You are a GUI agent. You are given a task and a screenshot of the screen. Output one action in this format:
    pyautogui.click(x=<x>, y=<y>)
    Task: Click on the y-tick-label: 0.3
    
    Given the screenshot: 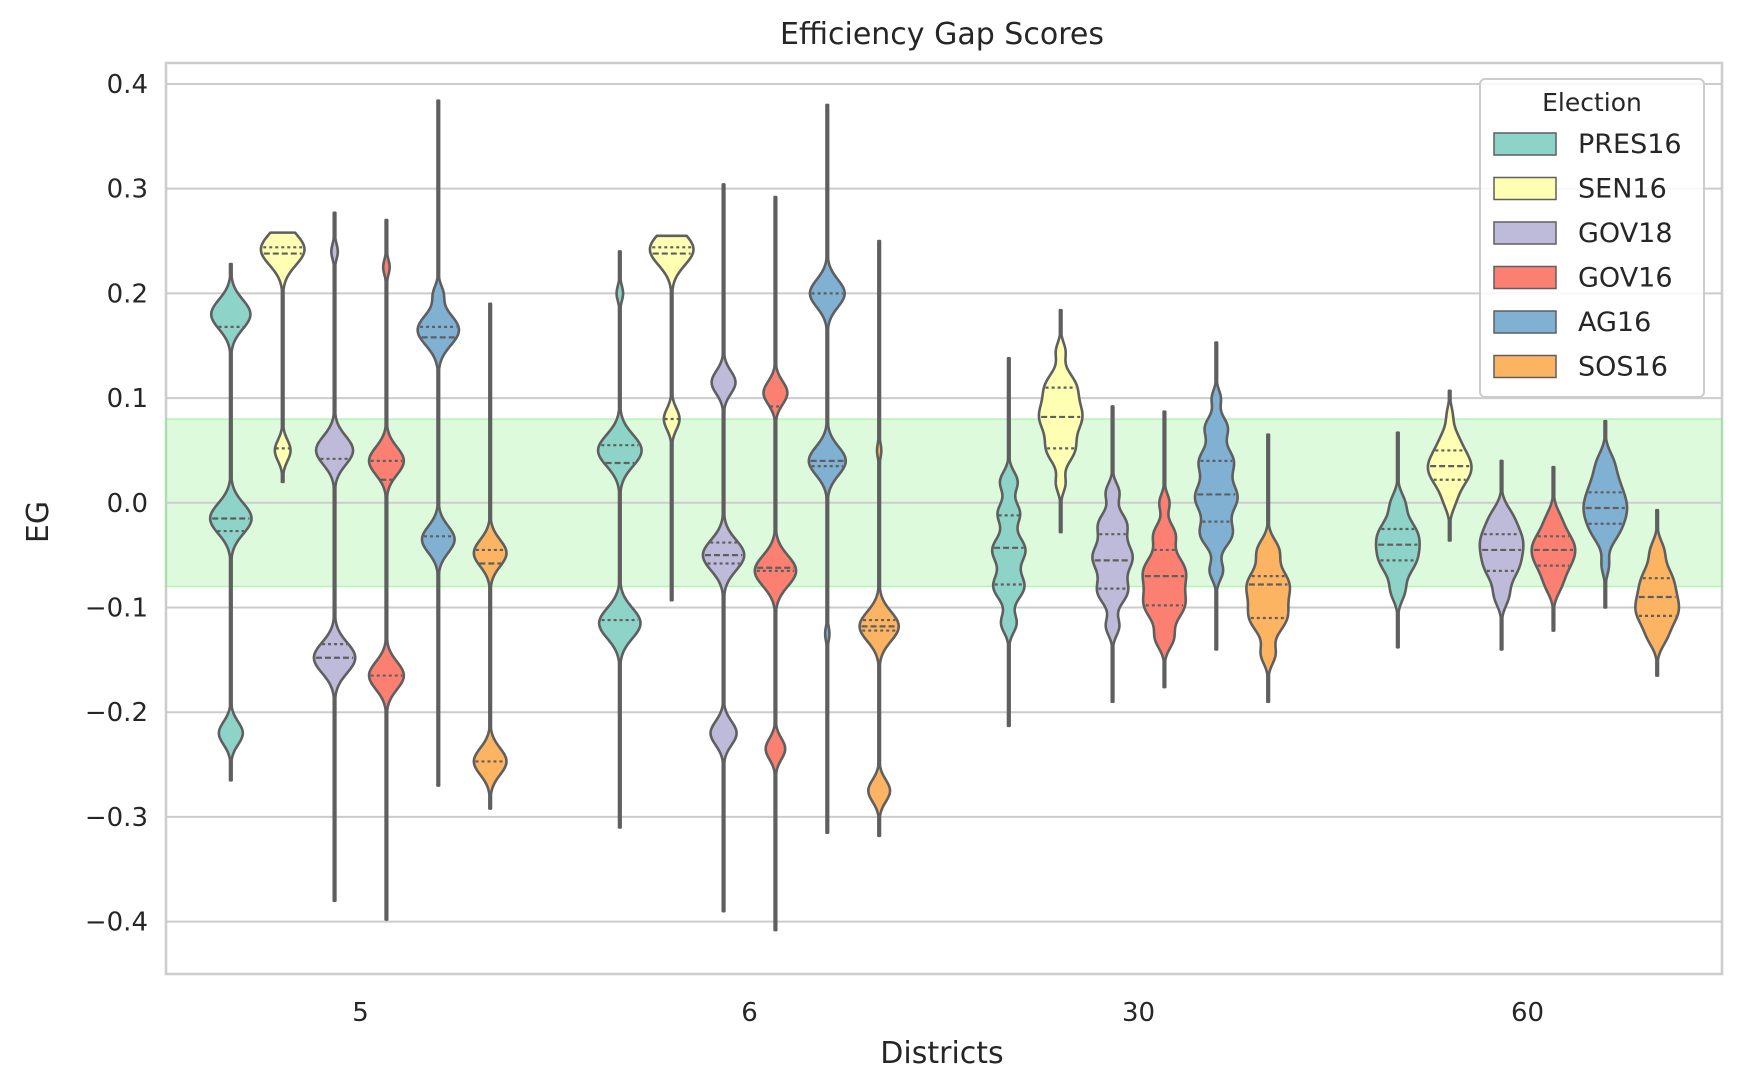 What is the action you would take?
    pyautogui.click(x=127, y=190)
    